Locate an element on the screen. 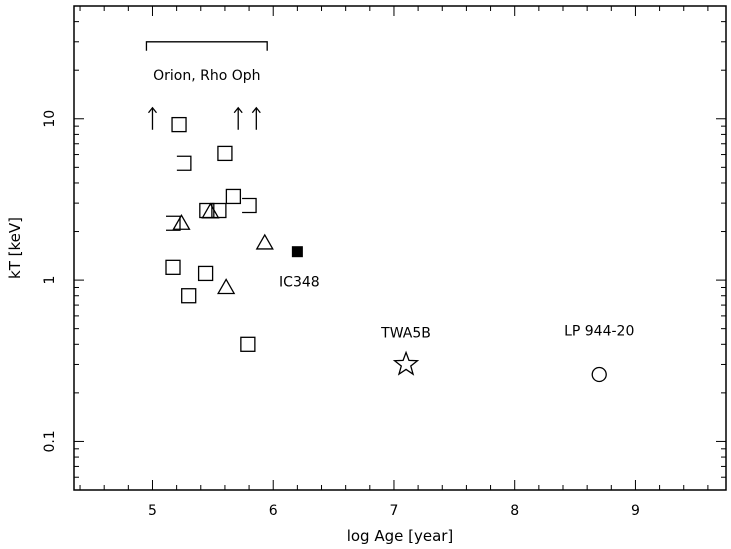  range-bracket is located at coordinates (206, 46).